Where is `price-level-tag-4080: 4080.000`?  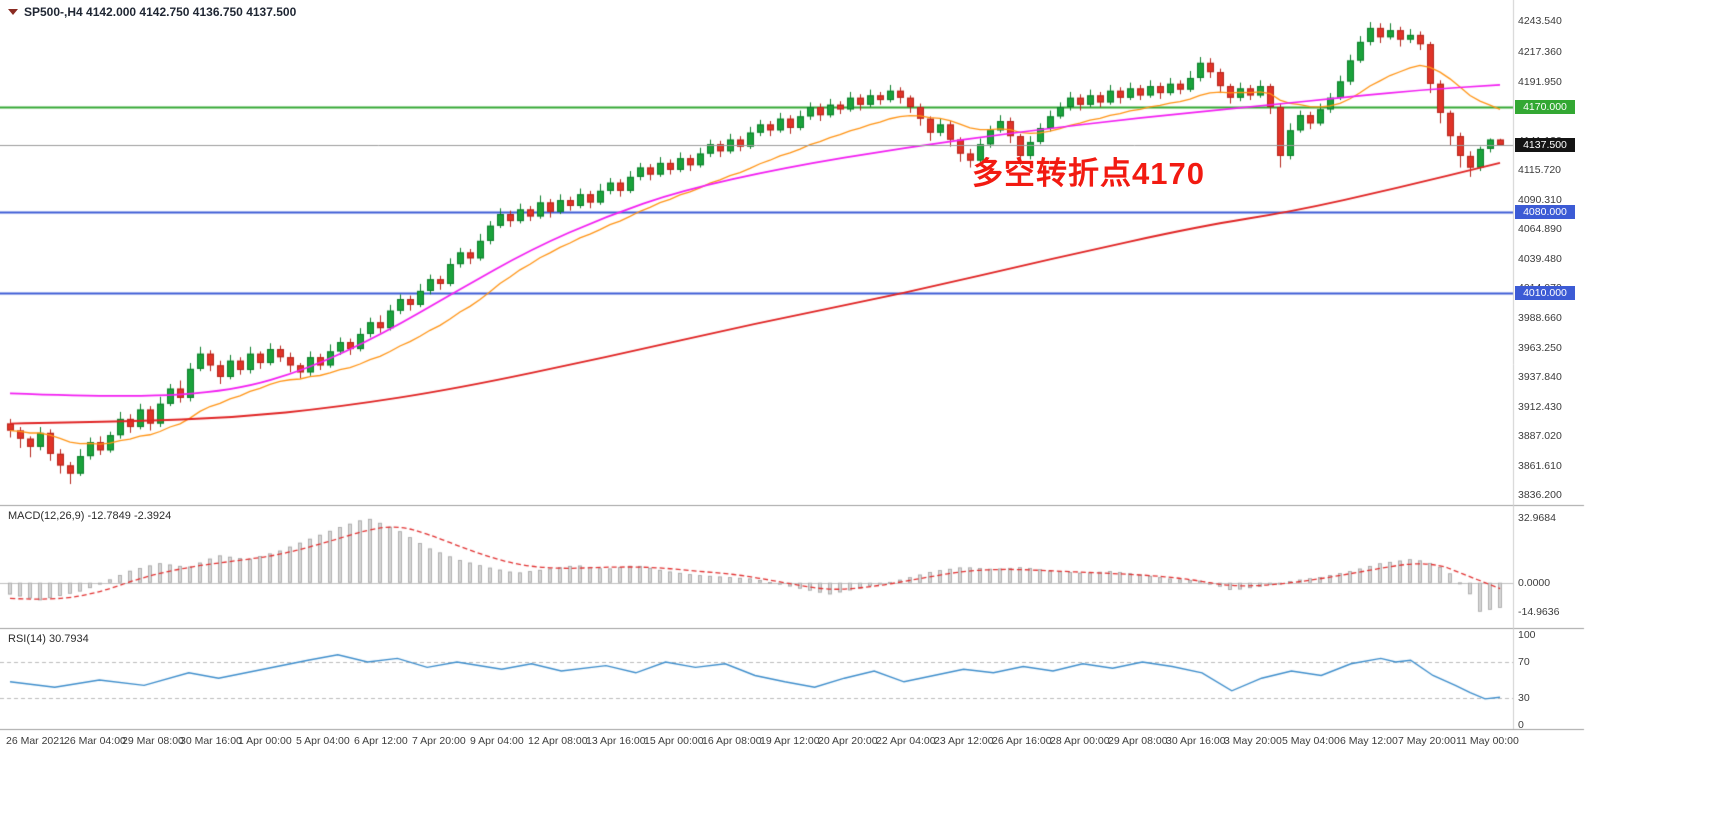 price-level-tag-4080: 4080.000 is located at coordinates (1545, 211).